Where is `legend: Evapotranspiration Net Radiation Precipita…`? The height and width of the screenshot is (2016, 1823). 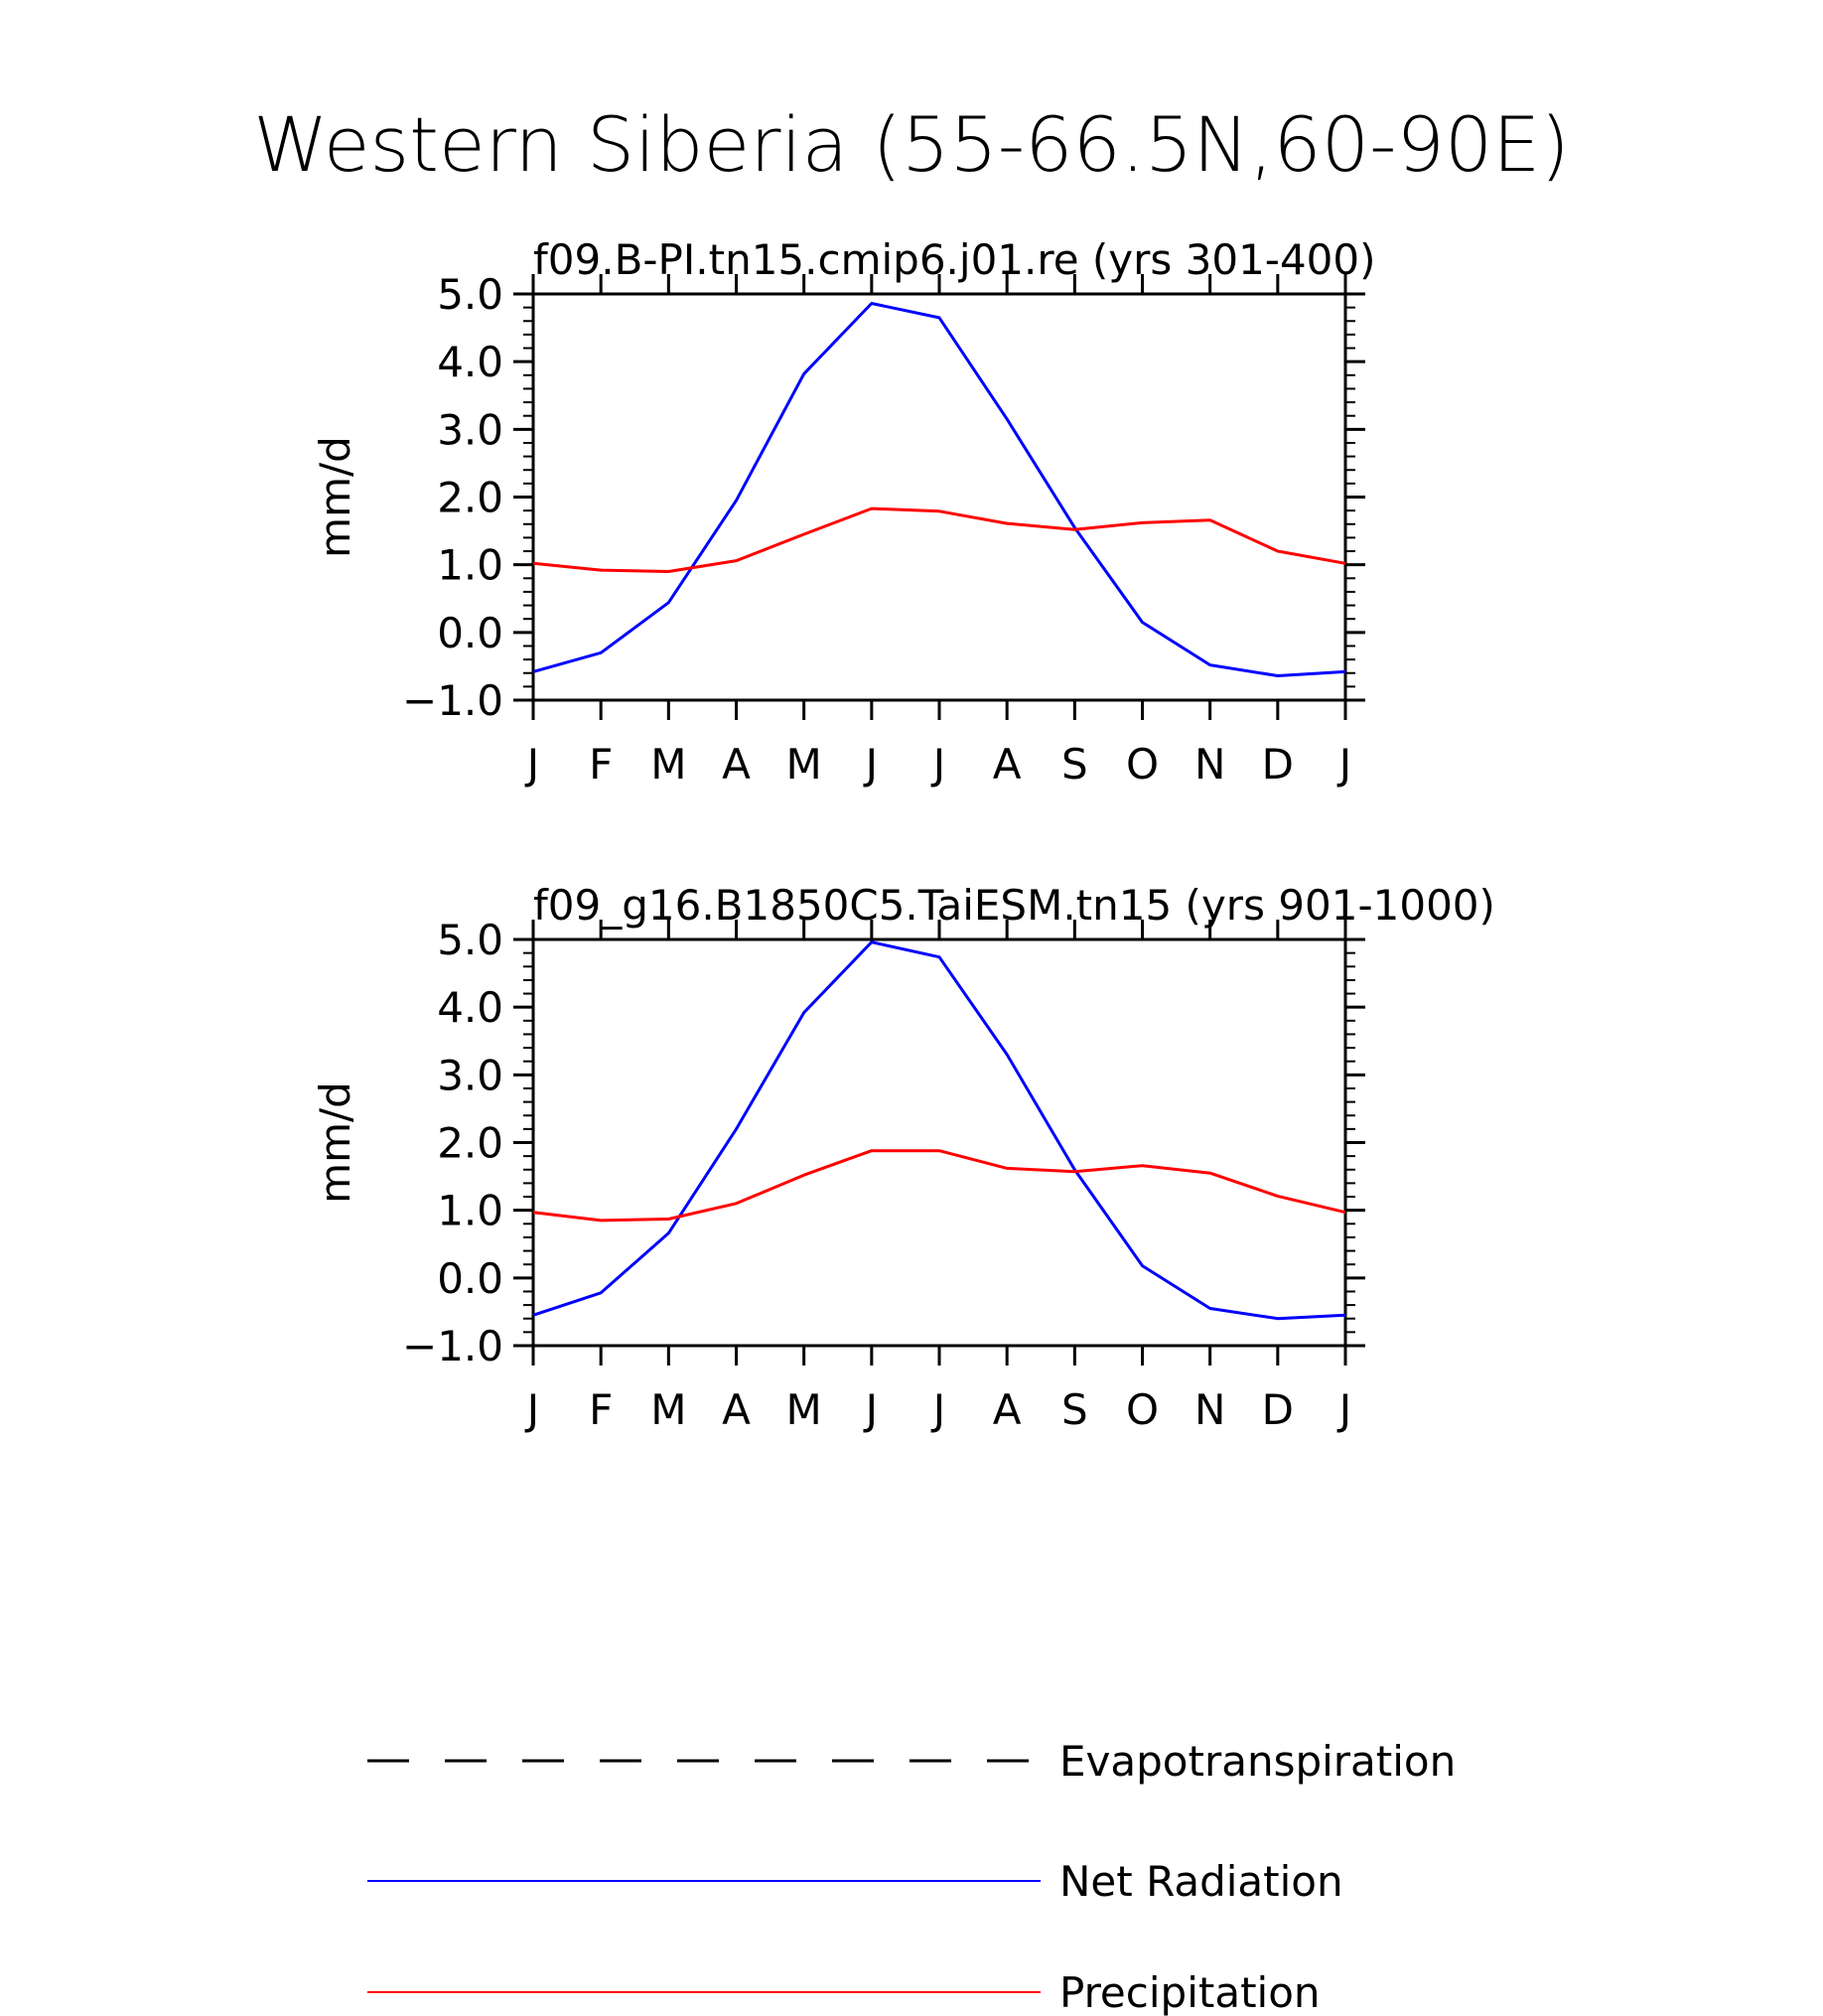
legend: Evapotranspiration Net Radiation Precipita… is located at coordinates (912, 1876).